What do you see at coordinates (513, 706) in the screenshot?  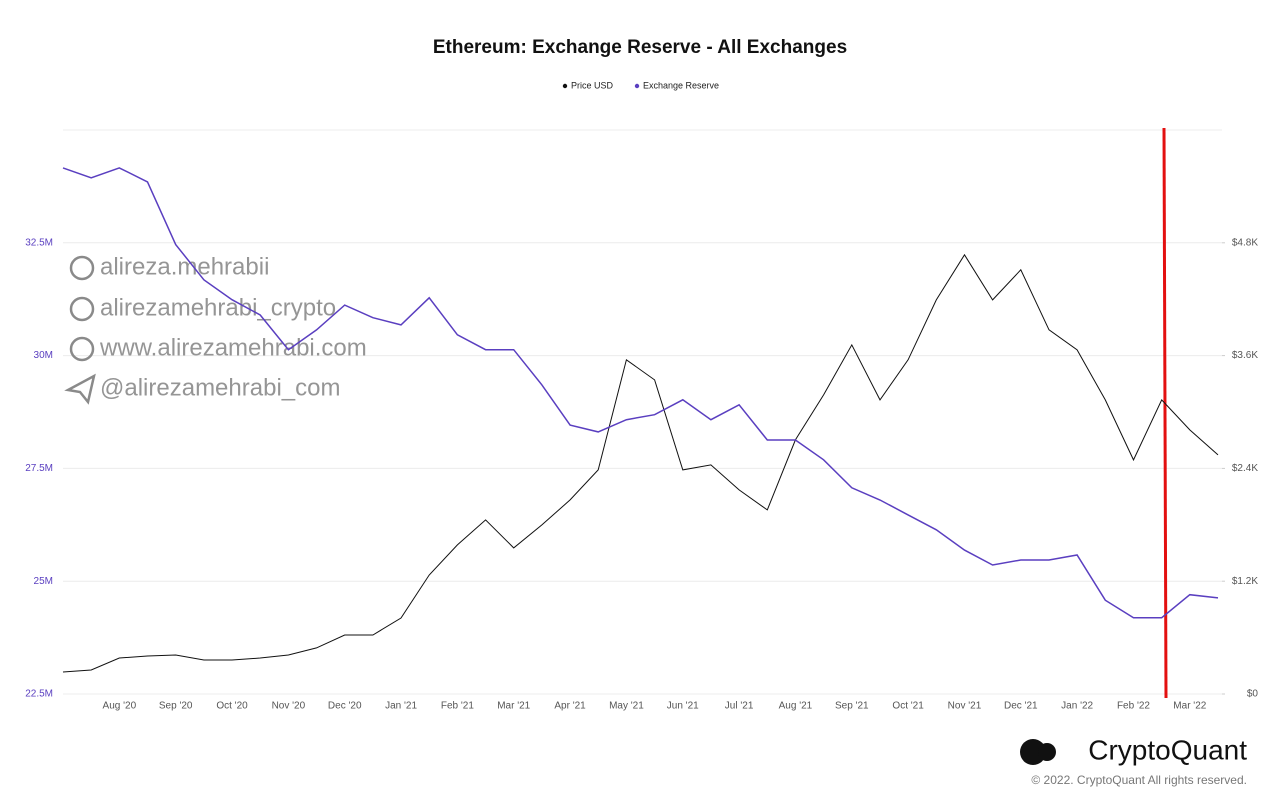 I see `x-tick-label: Mar '21` at bounding box center [513, 706].